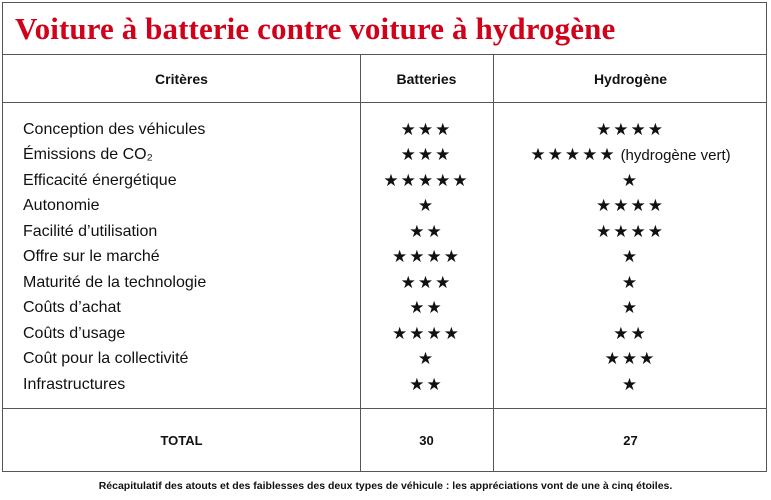  I want to click on header-batteries: Batteries, so click(426, 79).